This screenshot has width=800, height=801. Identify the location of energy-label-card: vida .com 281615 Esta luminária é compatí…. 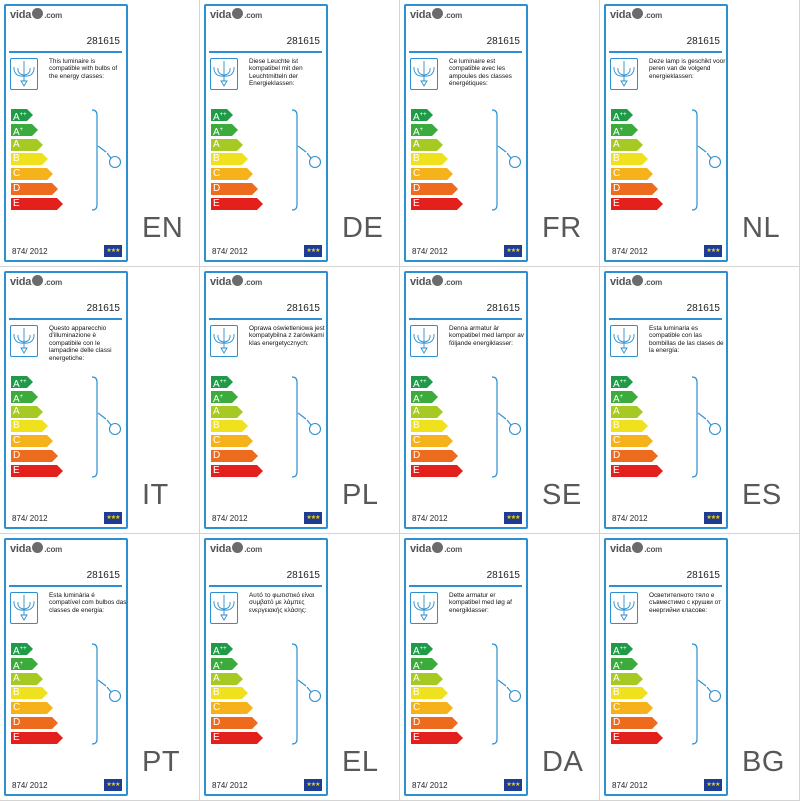
(66, 667).